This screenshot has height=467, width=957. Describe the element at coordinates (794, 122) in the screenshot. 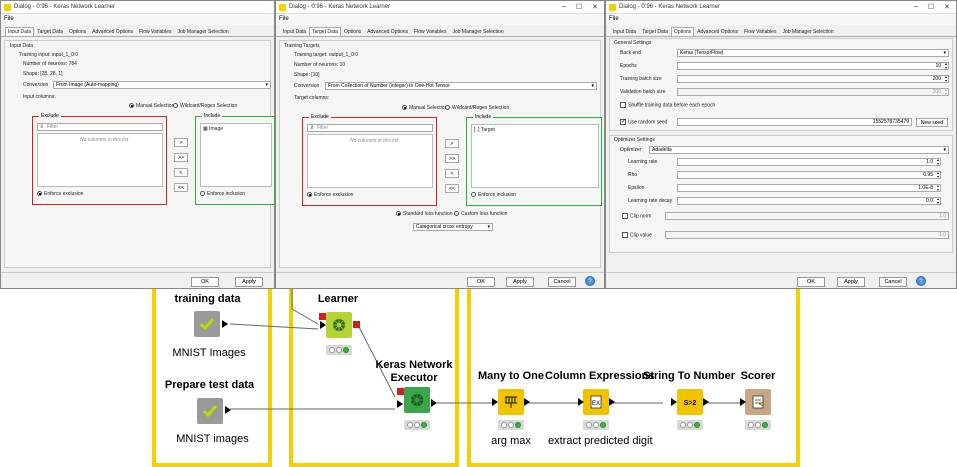

I see `seed-field: 1552578735479` at that location.